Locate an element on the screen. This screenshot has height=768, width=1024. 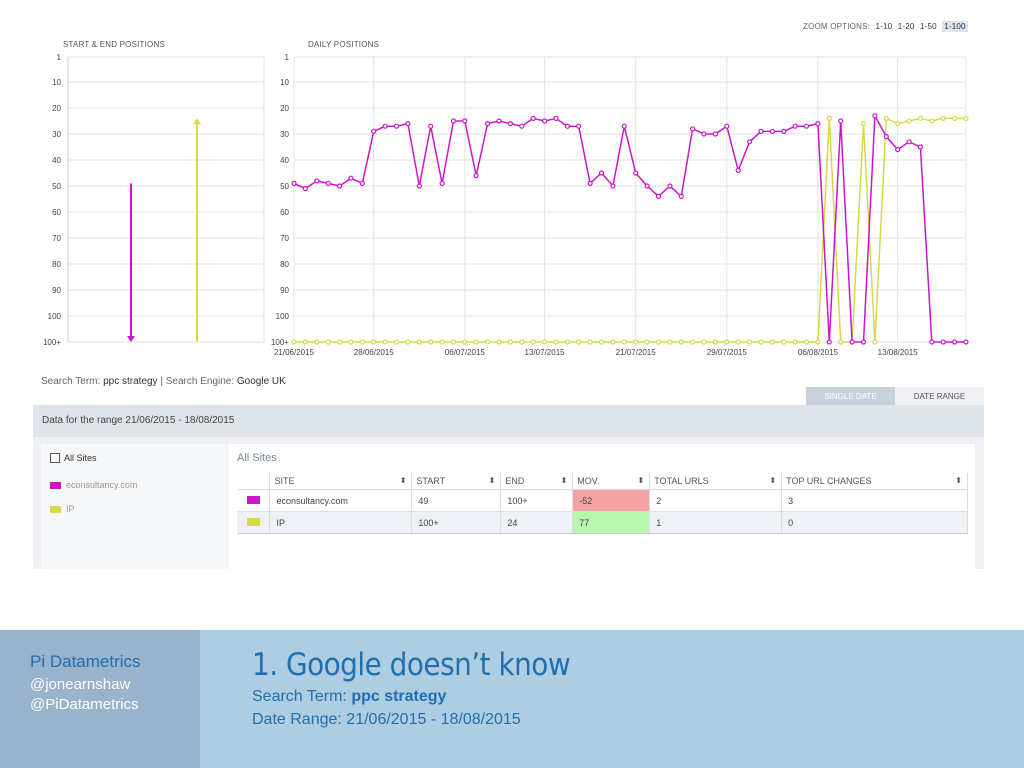
site-filter-panel is located at coordinates (134, 506).